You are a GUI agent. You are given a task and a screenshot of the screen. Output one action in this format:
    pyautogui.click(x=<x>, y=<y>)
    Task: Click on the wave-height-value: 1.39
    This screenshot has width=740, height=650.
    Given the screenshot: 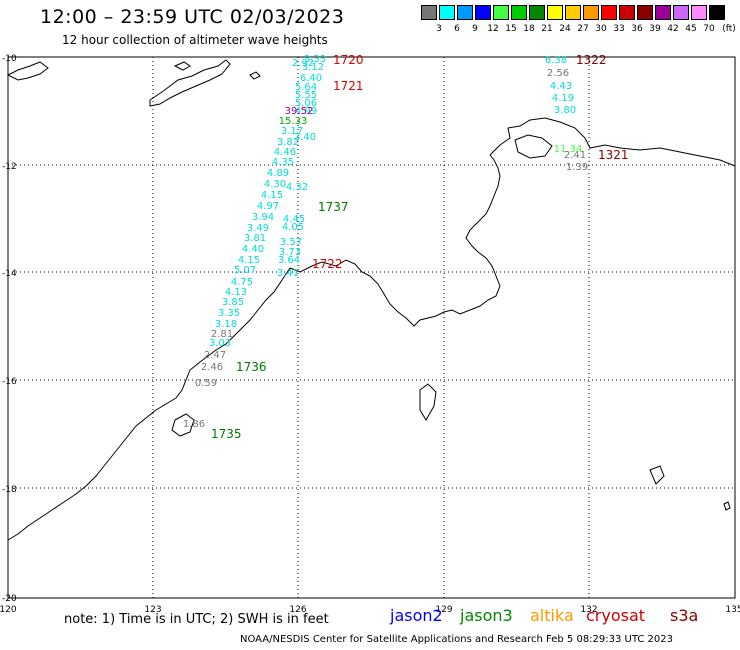 What is the action you would take?
    pyautogui.click(x=577, y=167)
    